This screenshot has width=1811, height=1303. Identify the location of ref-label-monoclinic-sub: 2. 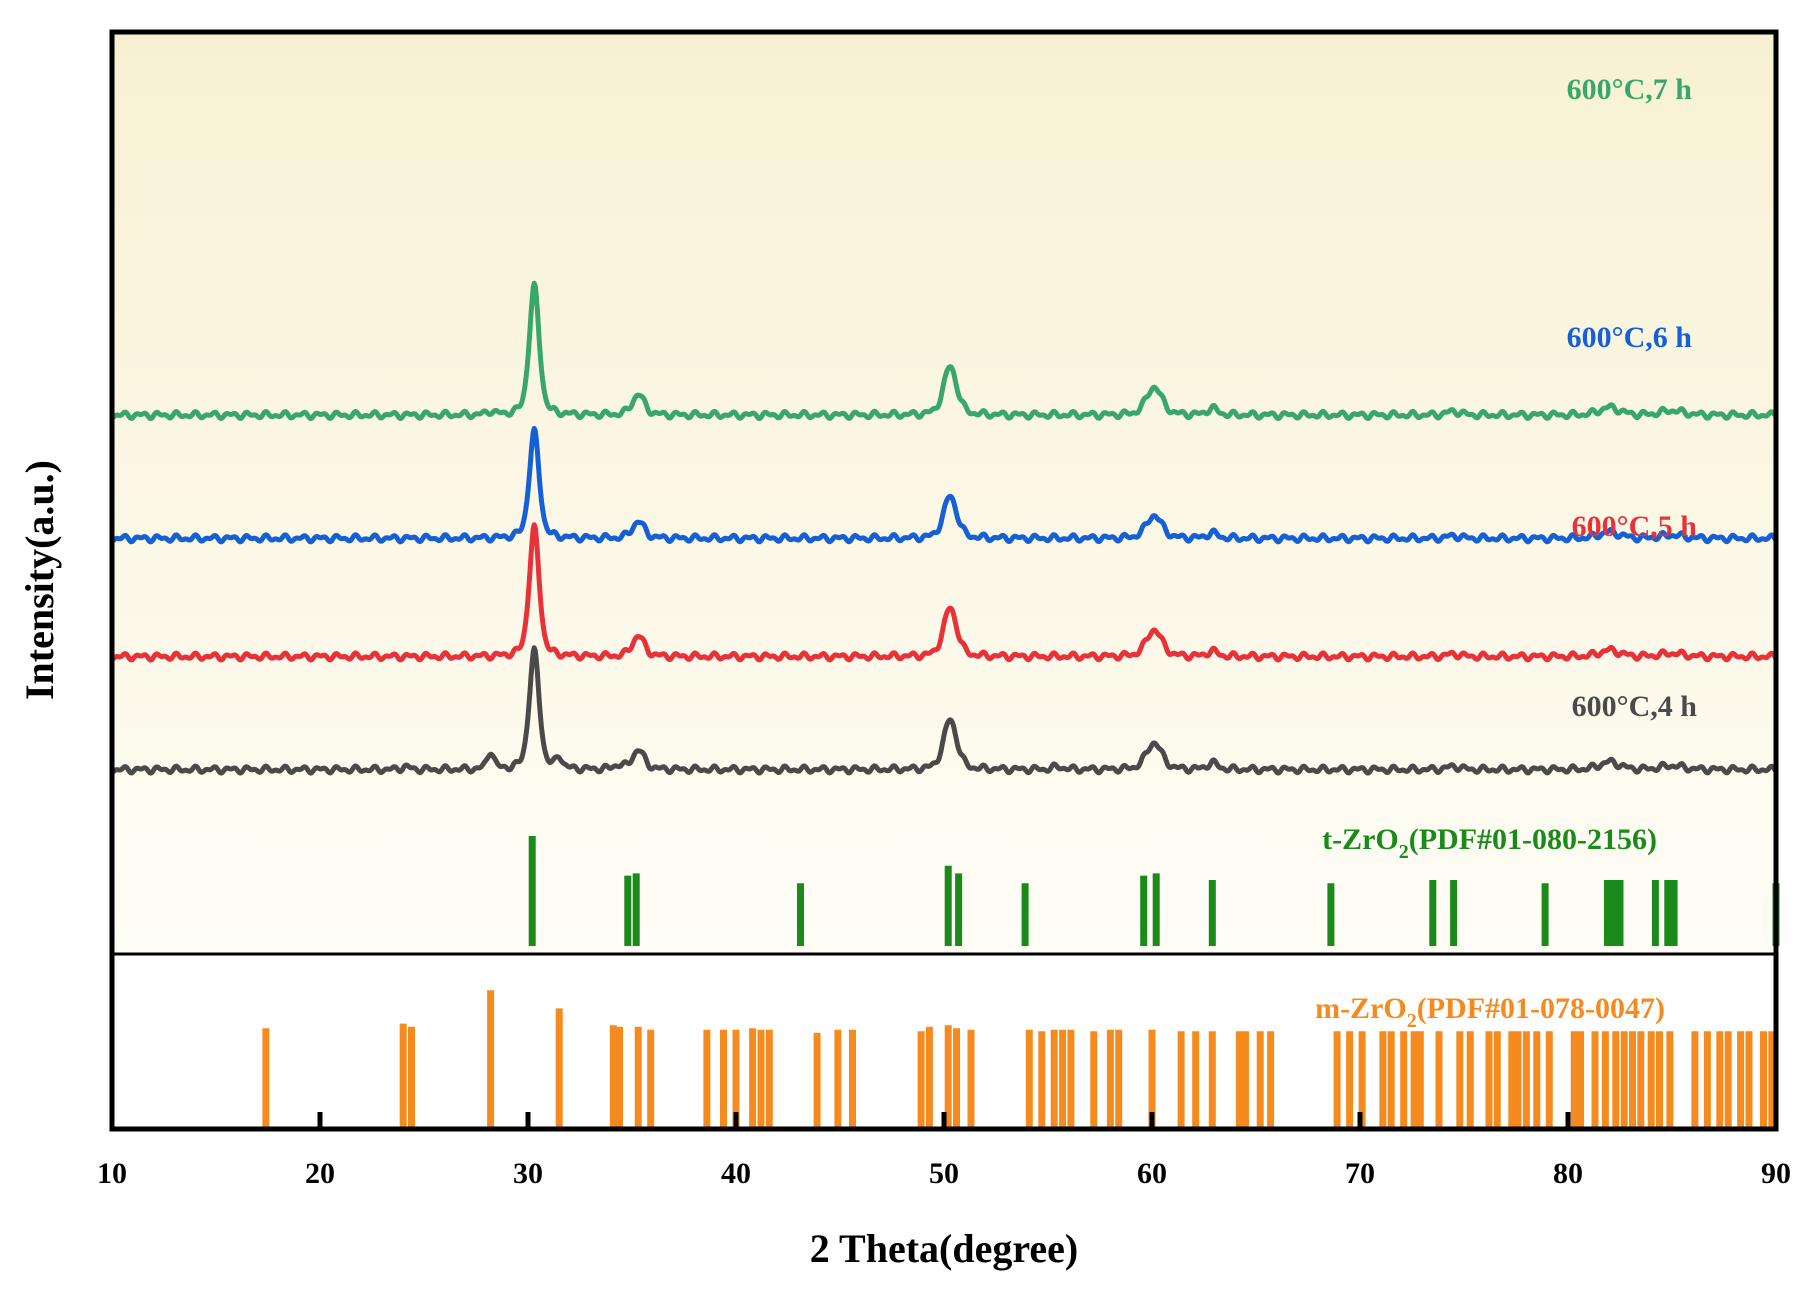
(1412, 1021).